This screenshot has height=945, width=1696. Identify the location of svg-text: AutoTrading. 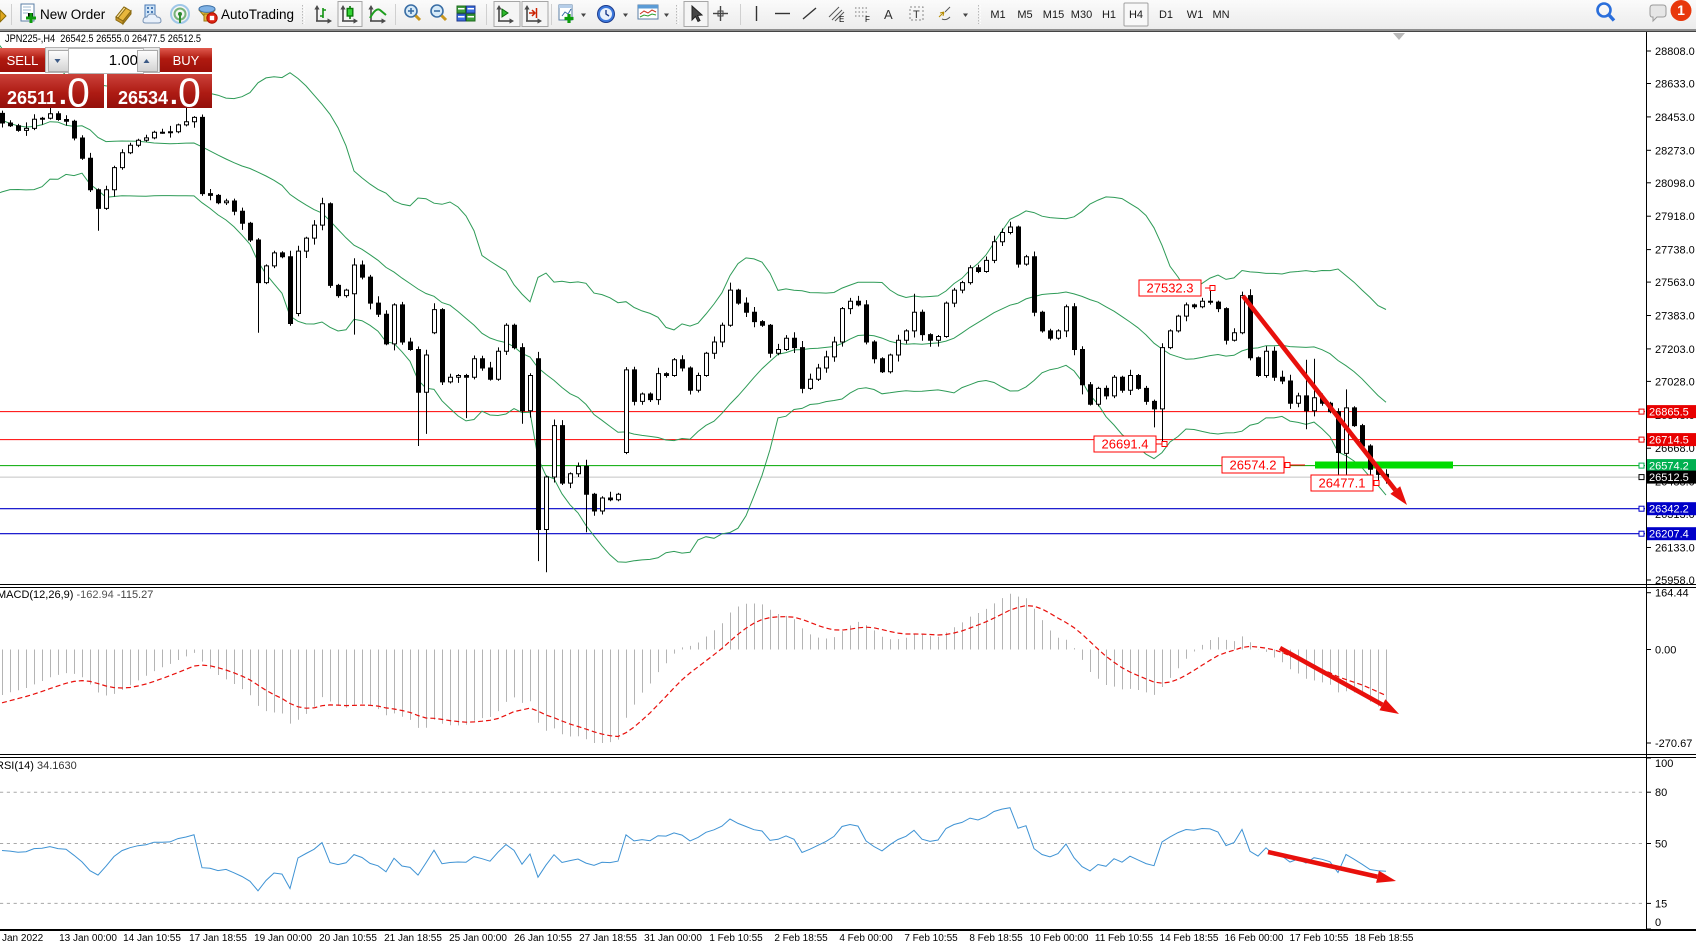
(257, 14).